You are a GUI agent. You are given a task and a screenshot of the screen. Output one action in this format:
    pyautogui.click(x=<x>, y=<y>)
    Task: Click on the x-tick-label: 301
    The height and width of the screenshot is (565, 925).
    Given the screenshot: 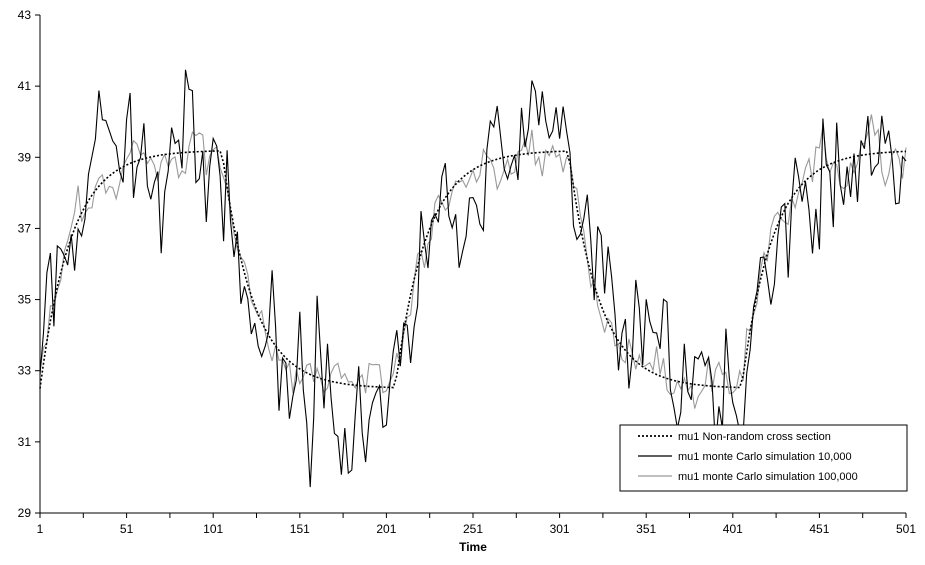 What is the action you would take?
    pyautogui.click(x=560, y=529)
    